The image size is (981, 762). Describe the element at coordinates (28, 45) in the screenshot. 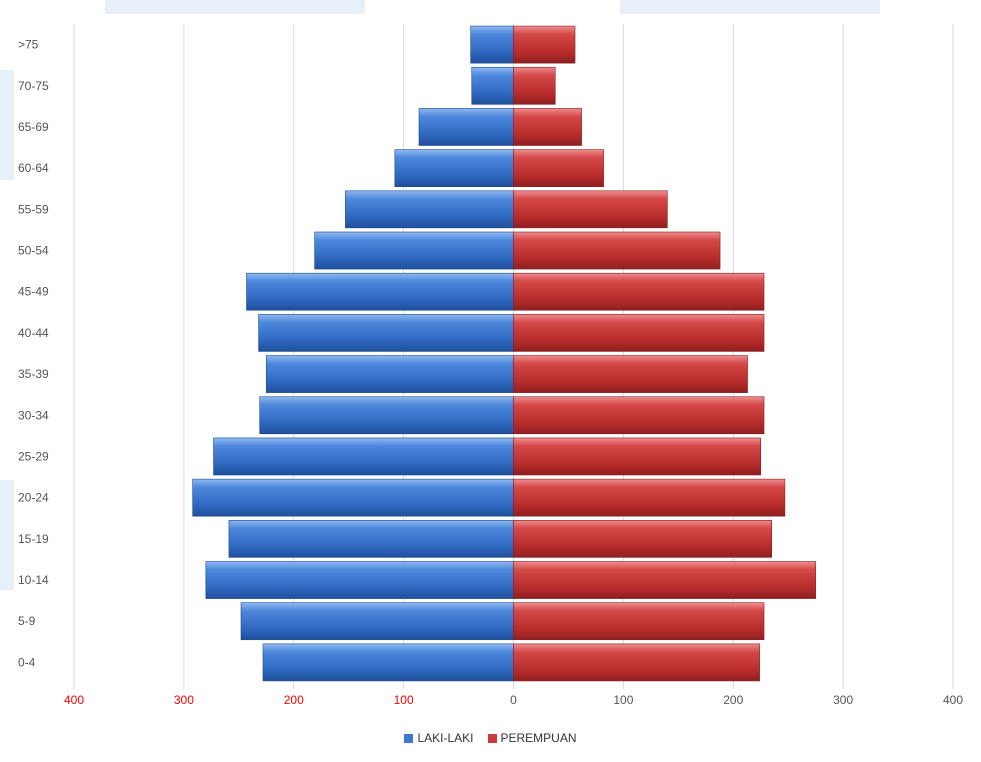

I see `y-category-label: >75` at that location.